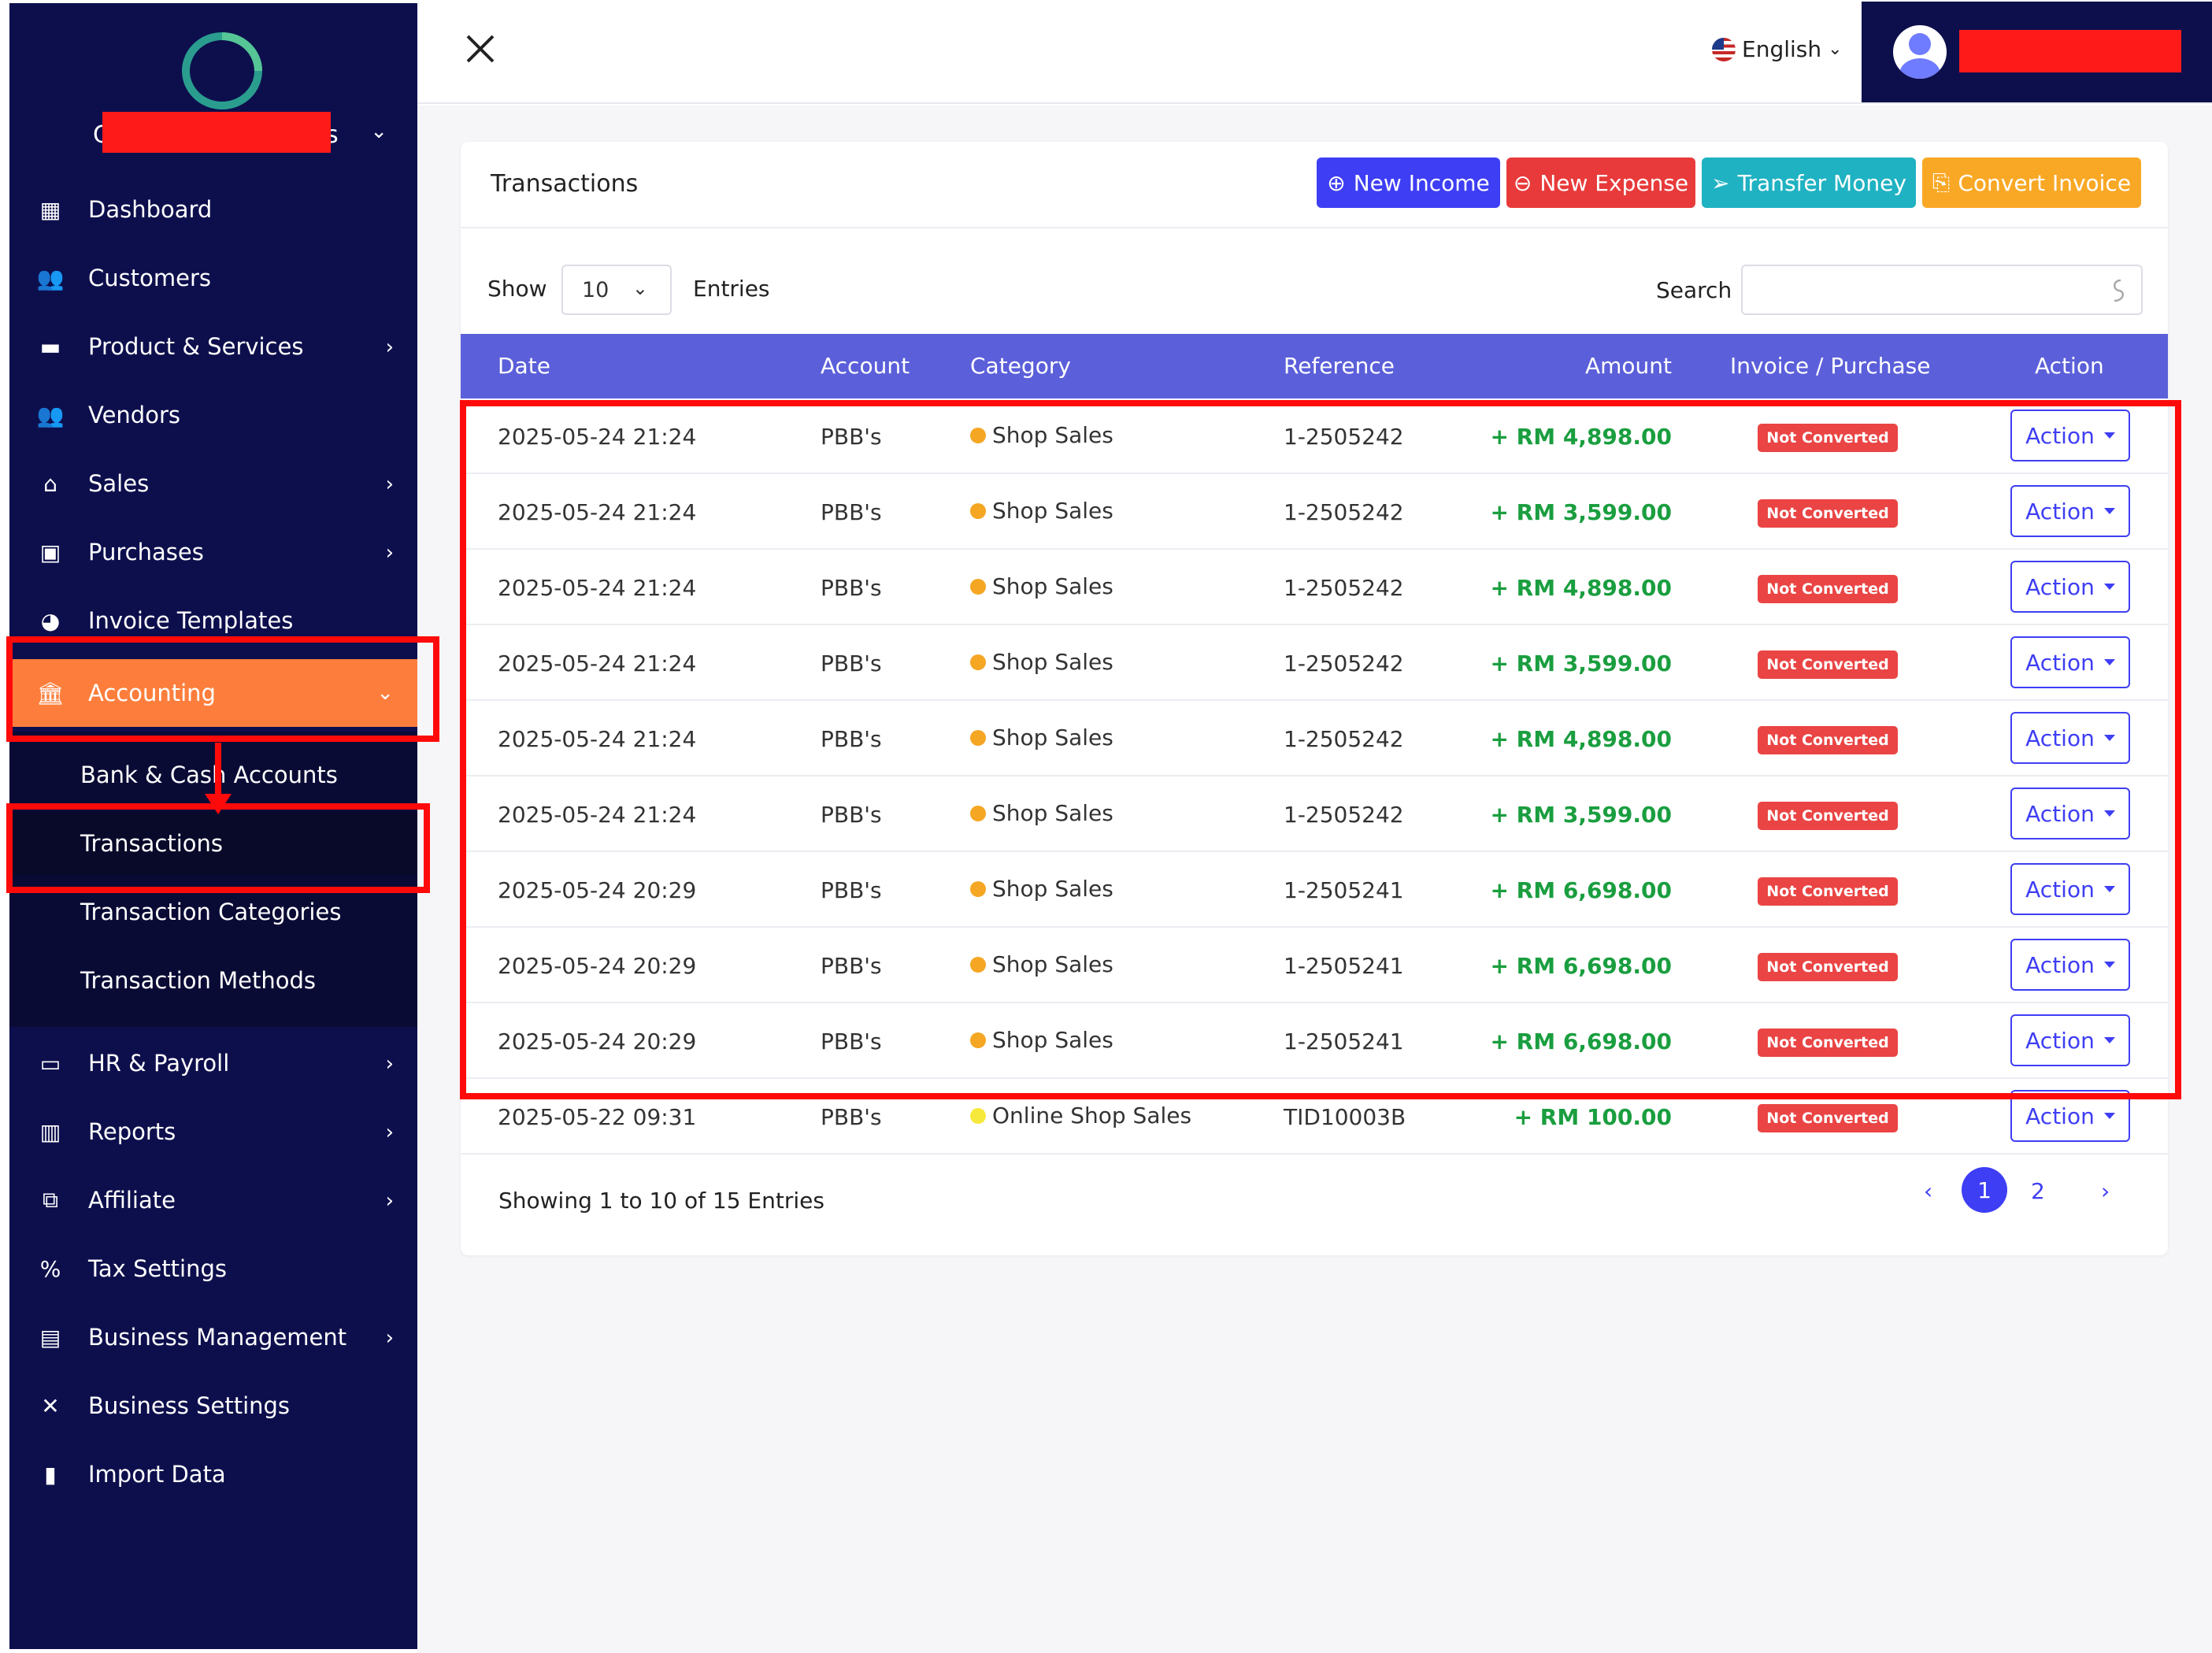  Describe the element at coordinates (213, 552) in the screenshot. I see `nav-purchases: ▣ Purchases ›` at that location.